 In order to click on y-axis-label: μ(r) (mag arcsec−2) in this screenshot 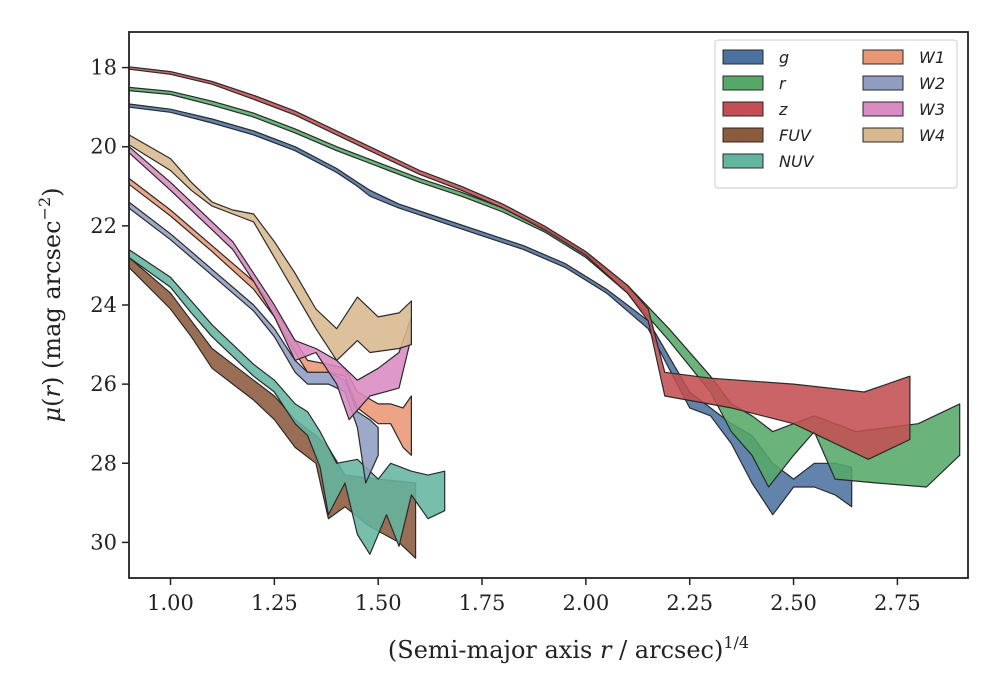, I will do `click(50, 304)`.